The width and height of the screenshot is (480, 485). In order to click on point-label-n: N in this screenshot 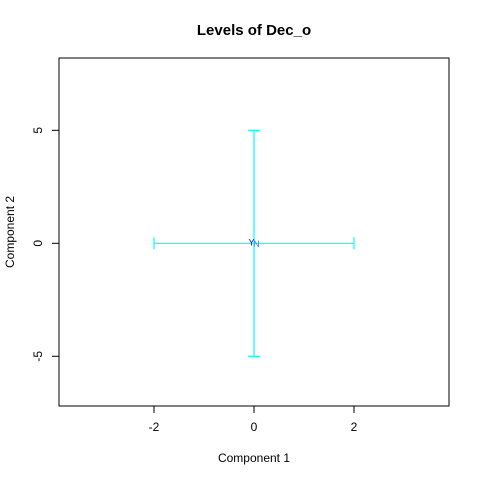, I will do `click(256, 244)`.